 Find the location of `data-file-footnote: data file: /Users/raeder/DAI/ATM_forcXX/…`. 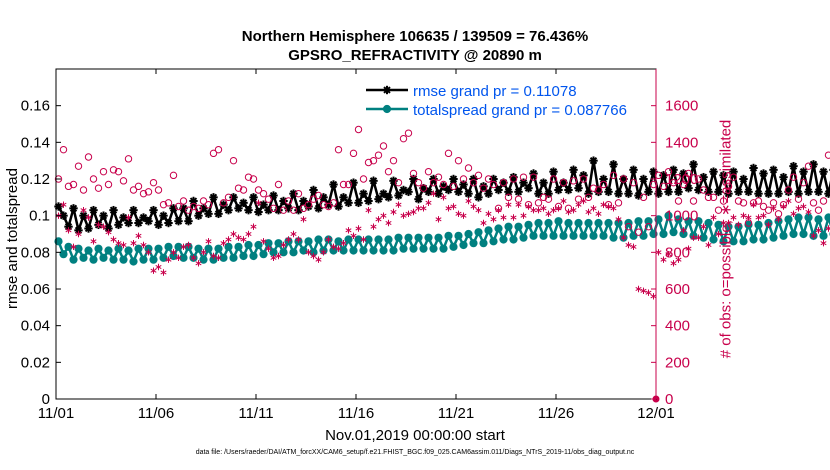

data-file-footnote: data file: /Users/raeder/DAI/ATM_forcXX/… is located at coordinates (415, 452).